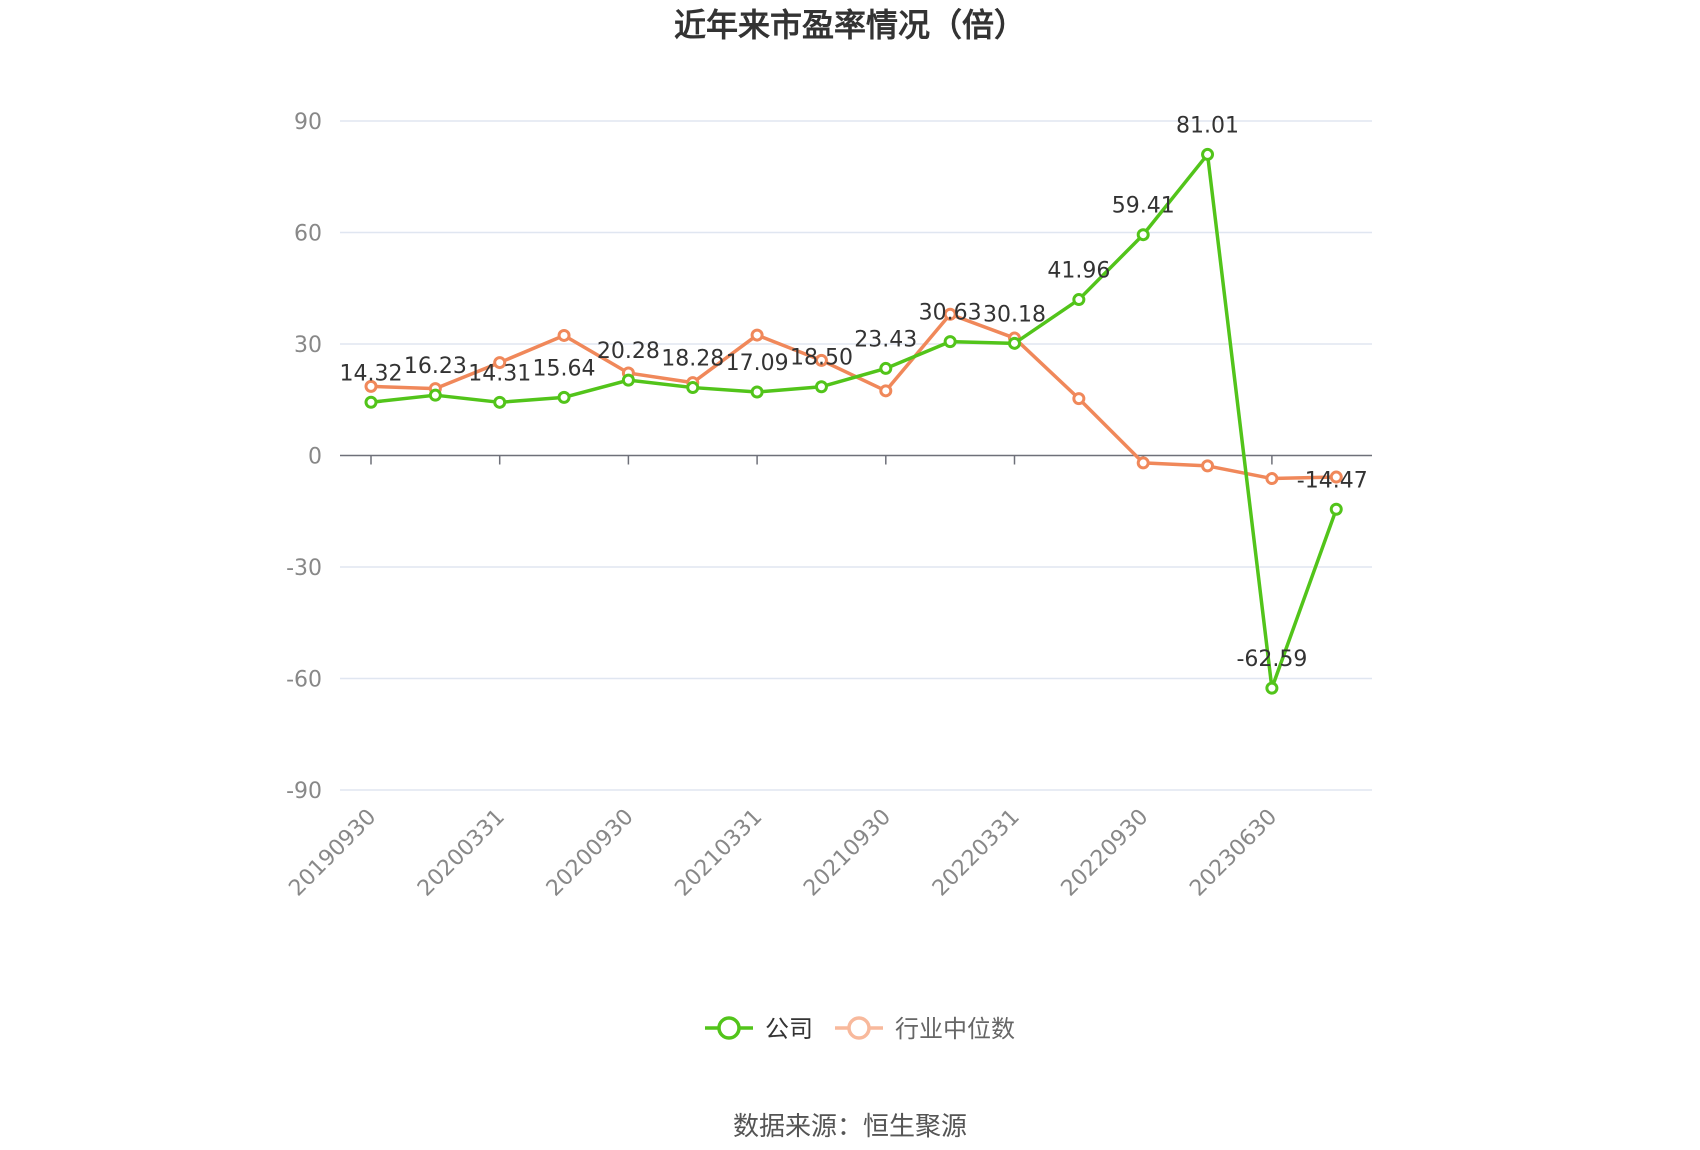 This screenshot has height=1150, width=1700. I want to click on x-tick-label: 20200331, so click(461, 853).